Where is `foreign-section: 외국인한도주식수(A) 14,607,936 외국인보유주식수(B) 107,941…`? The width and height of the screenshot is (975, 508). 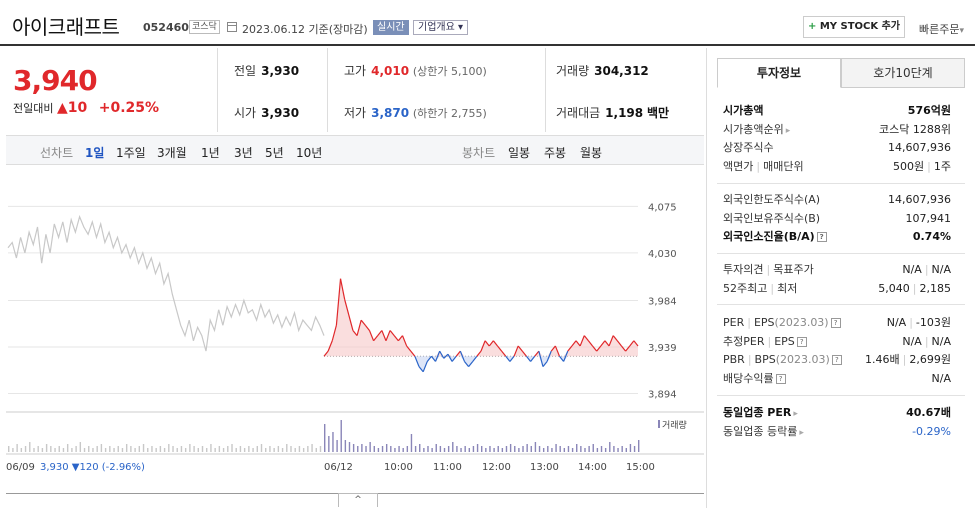
foreign-section: 외국인한도주식수(A) 14,607,936 외국인보유주식수(B) 107,941… is located at coordinates (837, 219).